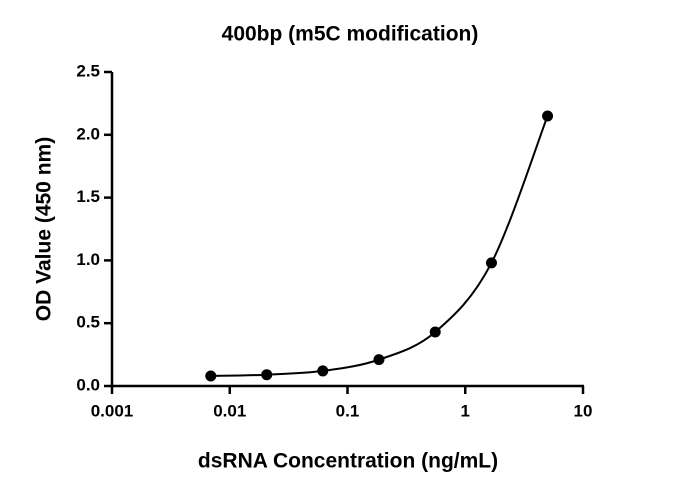  I want to click on y-tick-label: 1.5, so click(88, 196).